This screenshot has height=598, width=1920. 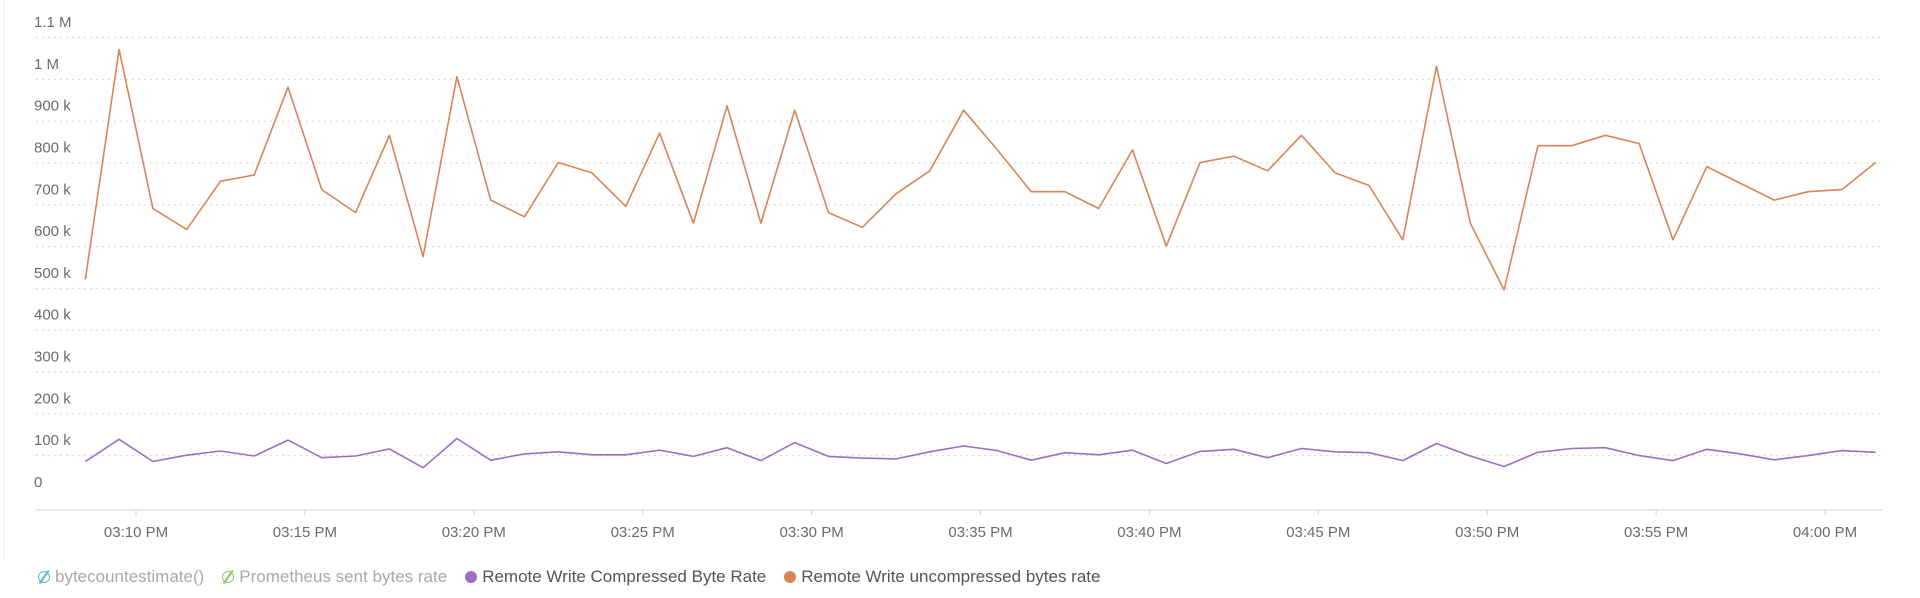 I want to click on y-tick-label: 700 k, so click(x=52, y=189).